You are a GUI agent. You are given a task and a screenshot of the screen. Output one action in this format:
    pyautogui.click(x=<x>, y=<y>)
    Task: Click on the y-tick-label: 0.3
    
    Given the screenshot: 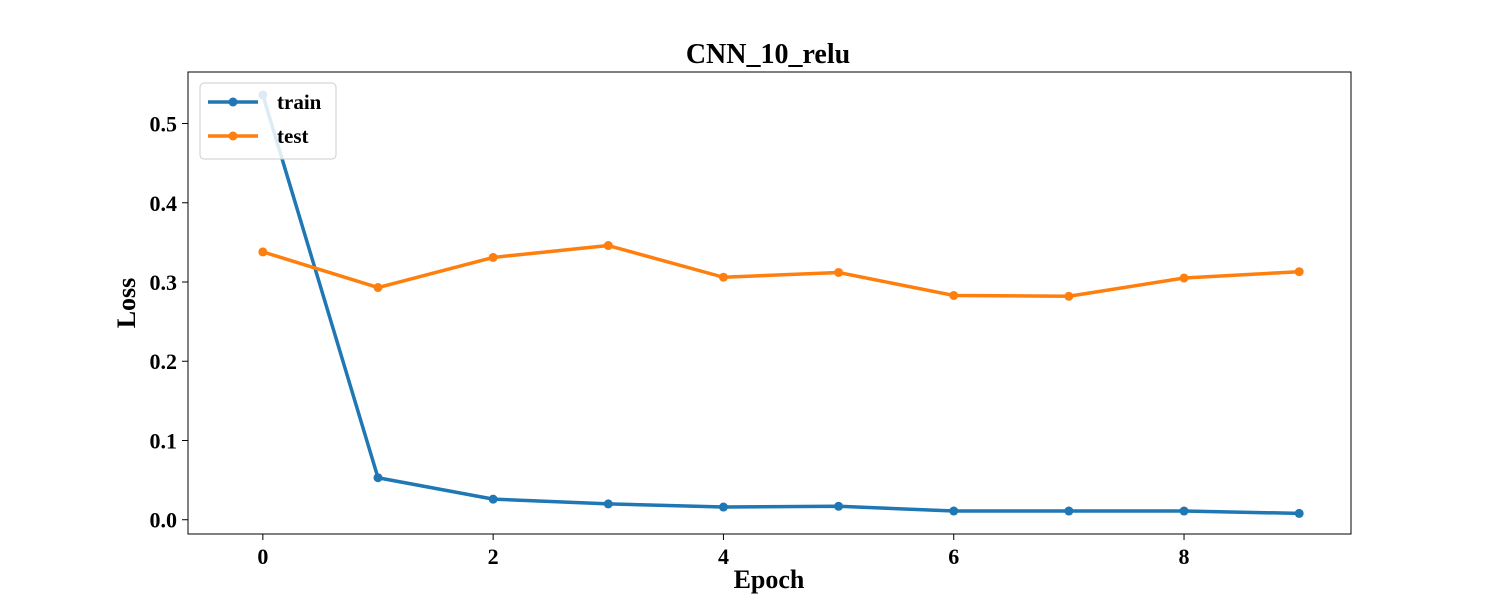 What is the action you would take?
    pyautogui.click(x=164, y=282)
    